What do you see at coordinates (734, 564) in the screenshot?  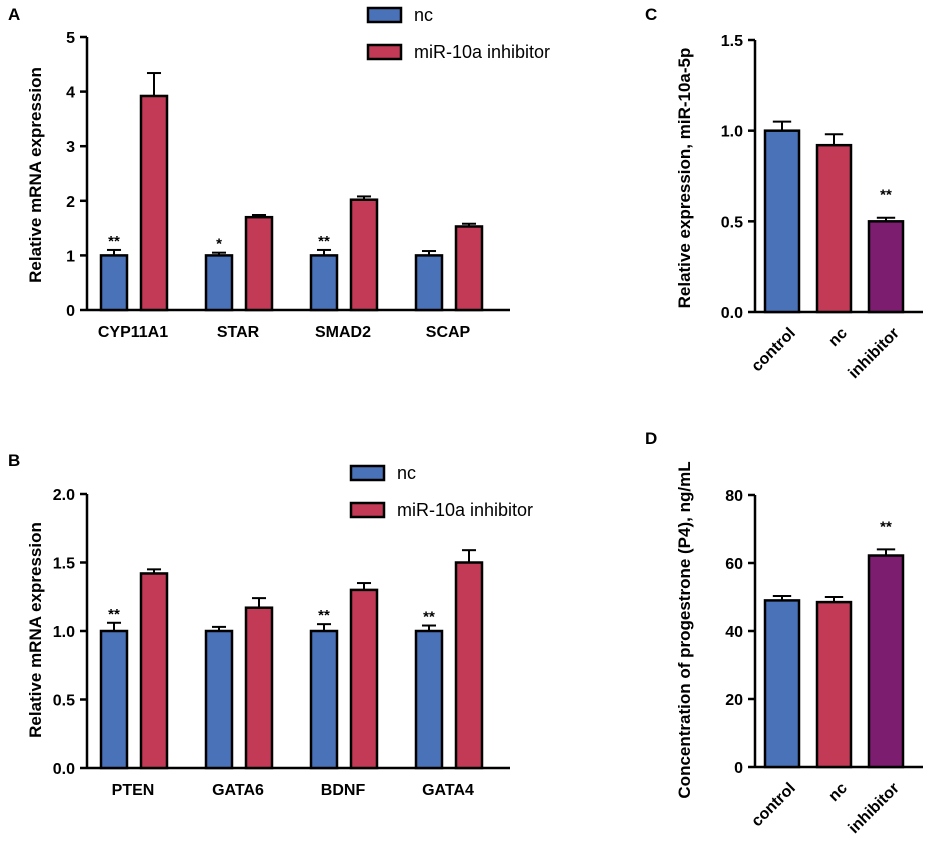 I see `y-tick-label: 60` at bounding box center [734, 564].